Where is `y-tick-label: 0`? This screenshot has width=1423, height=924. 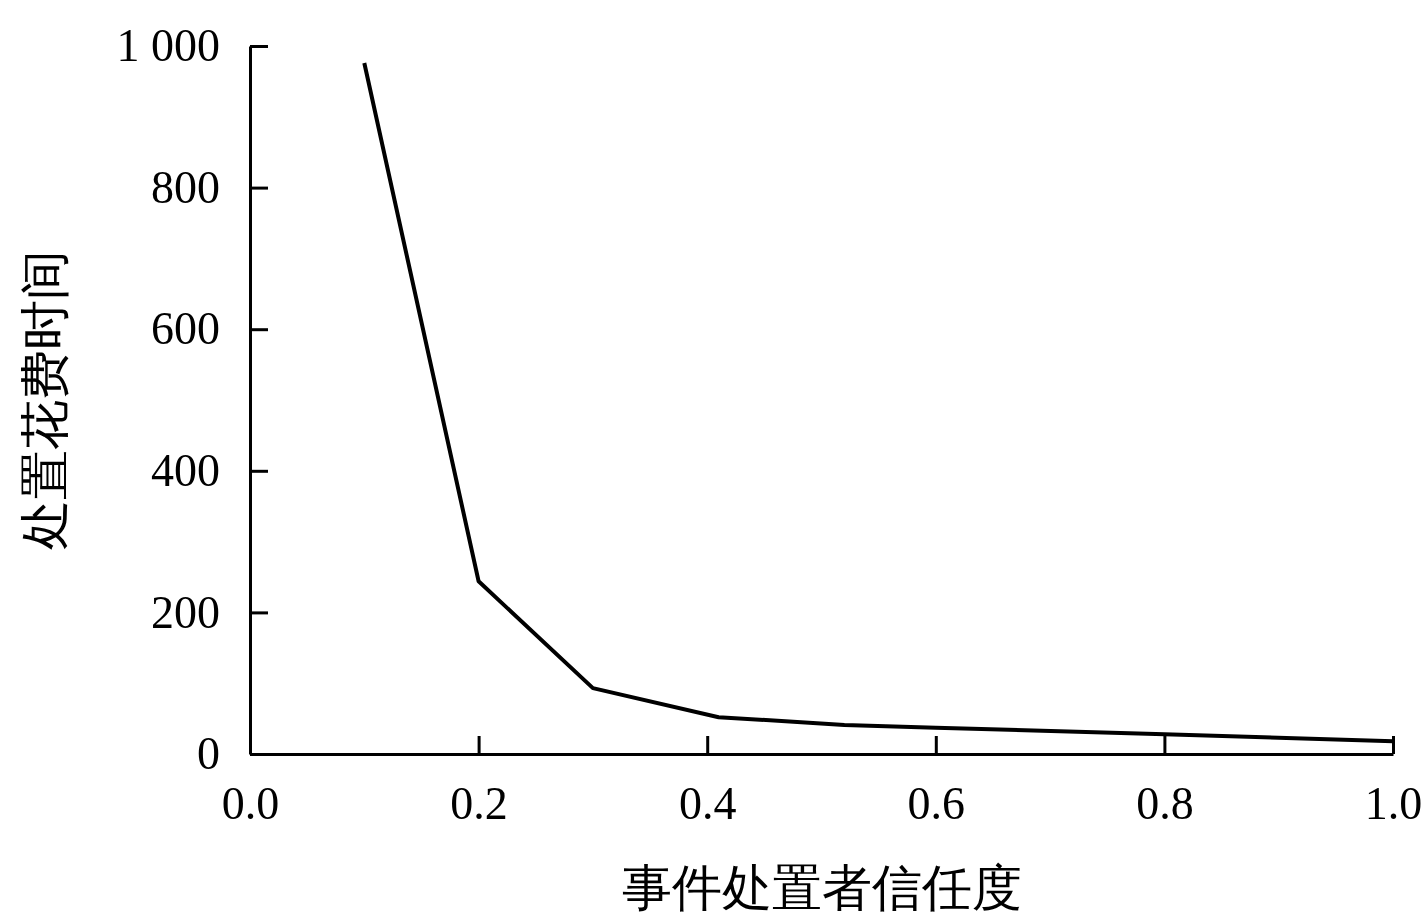 y-tick-label: 0 is located at coordinates (208, 754).